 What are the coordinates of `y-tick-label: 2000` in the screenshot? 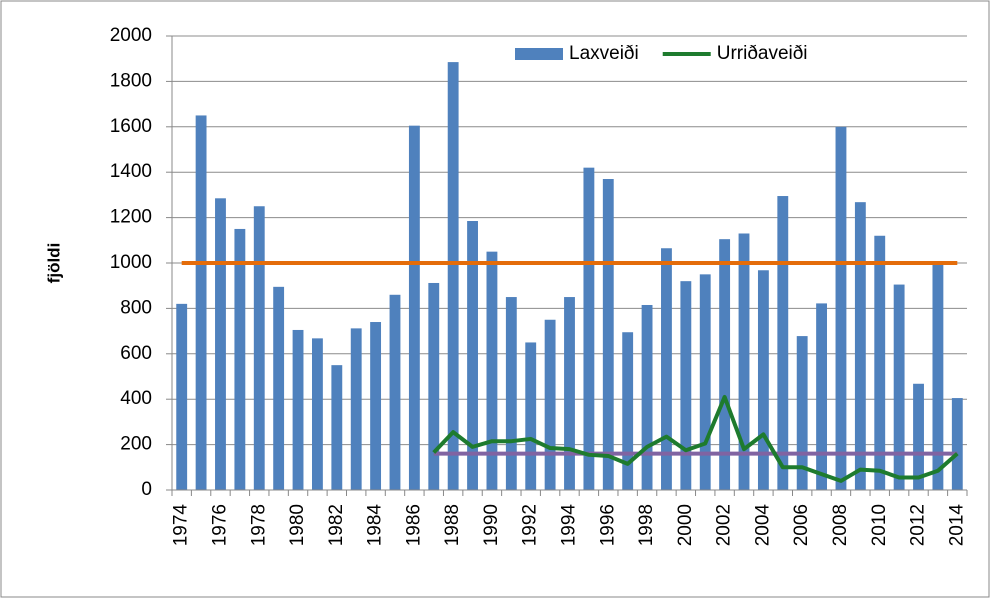 It's located at (131, 35).